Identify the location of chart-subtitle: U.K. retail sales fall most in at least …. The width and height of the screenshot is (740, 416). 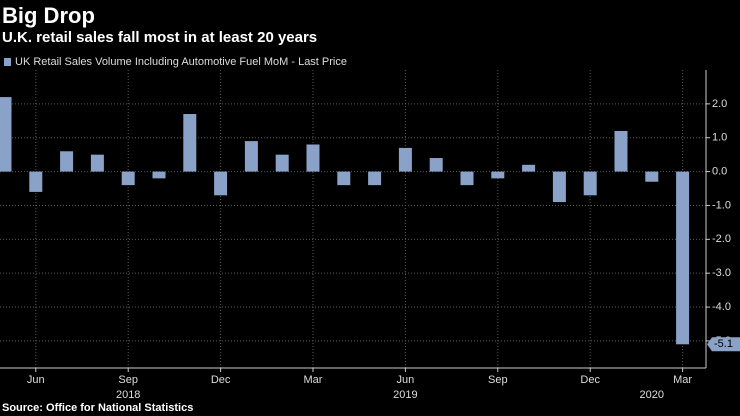
(159, 37).